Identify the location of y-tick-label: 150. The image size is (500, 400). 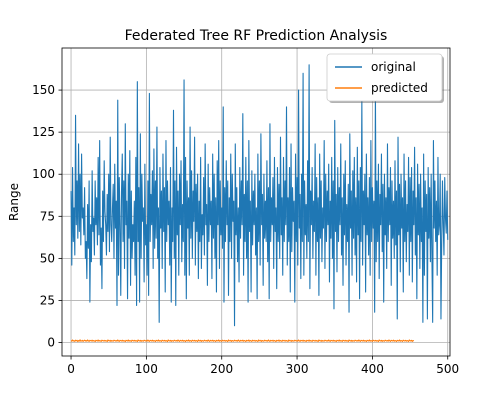
(43, 90).